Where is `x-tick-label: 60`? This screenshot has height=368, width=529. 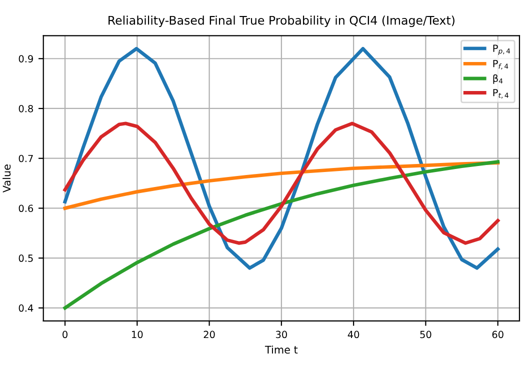 x-tick-label: 60 is located at coordinates (498, 334).